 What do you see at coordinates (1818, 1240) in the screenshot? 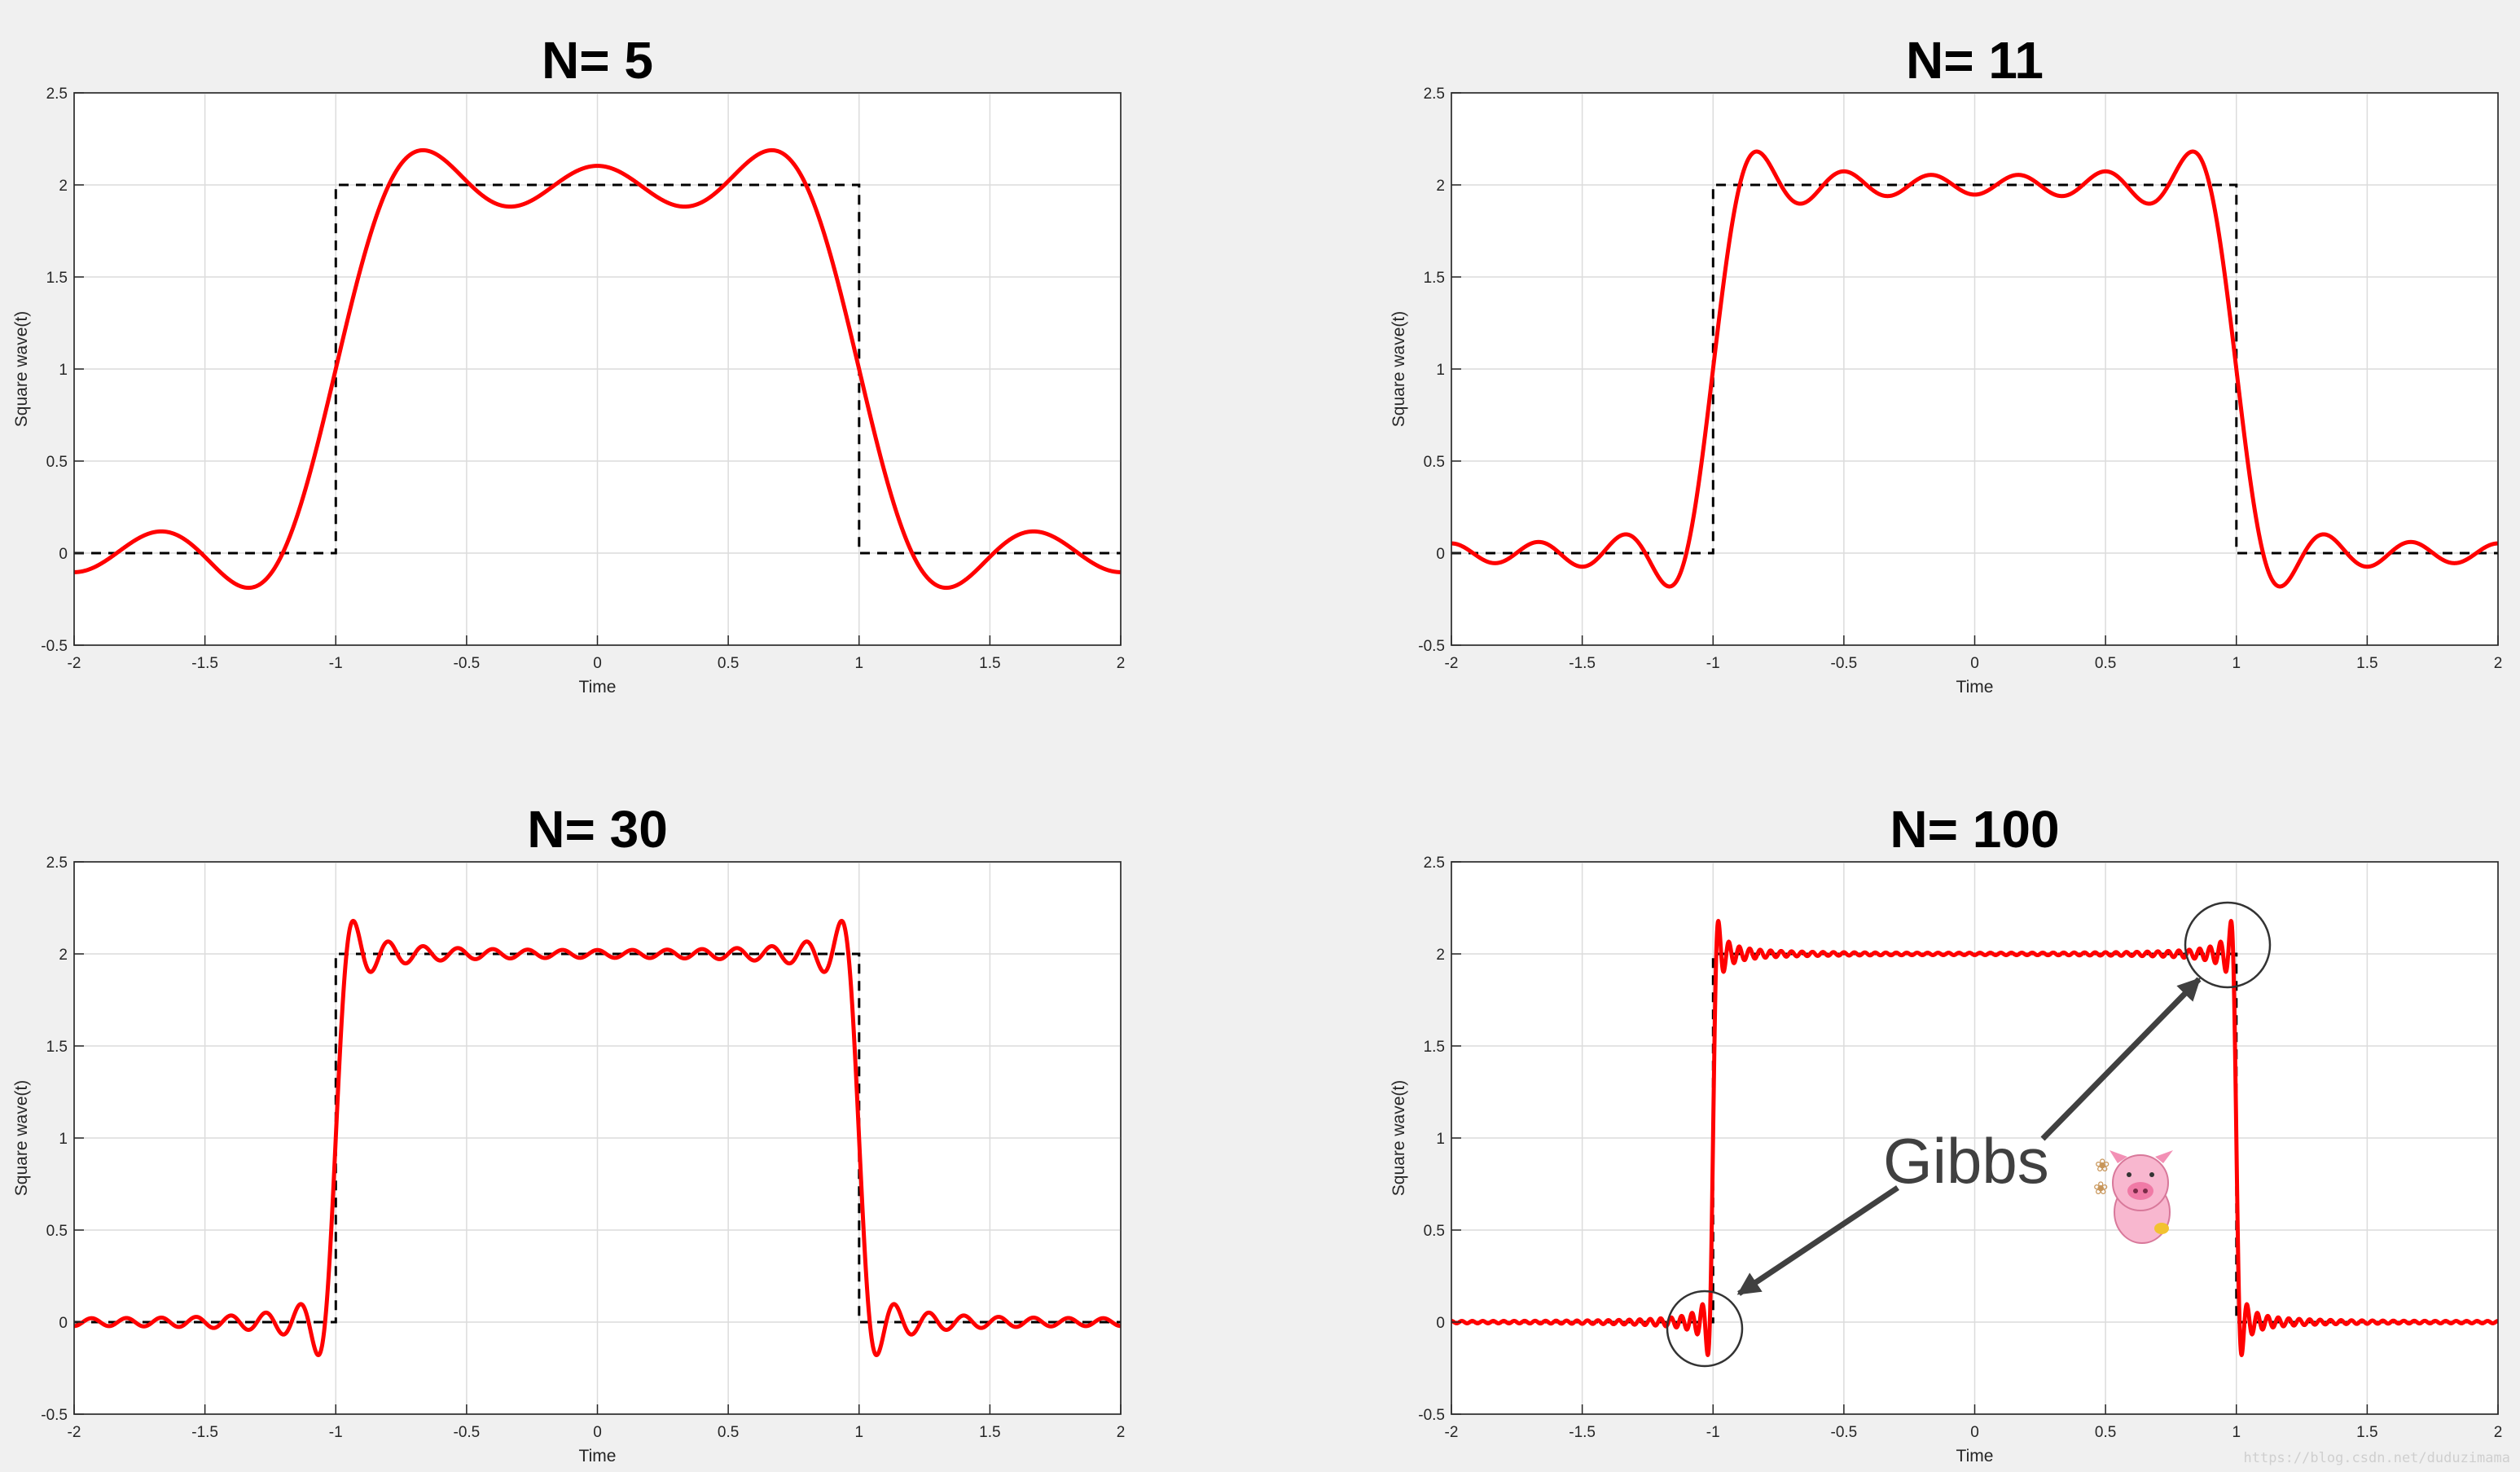
I see `gibbs-arrow-left` at bounding box center [1818, 1240].